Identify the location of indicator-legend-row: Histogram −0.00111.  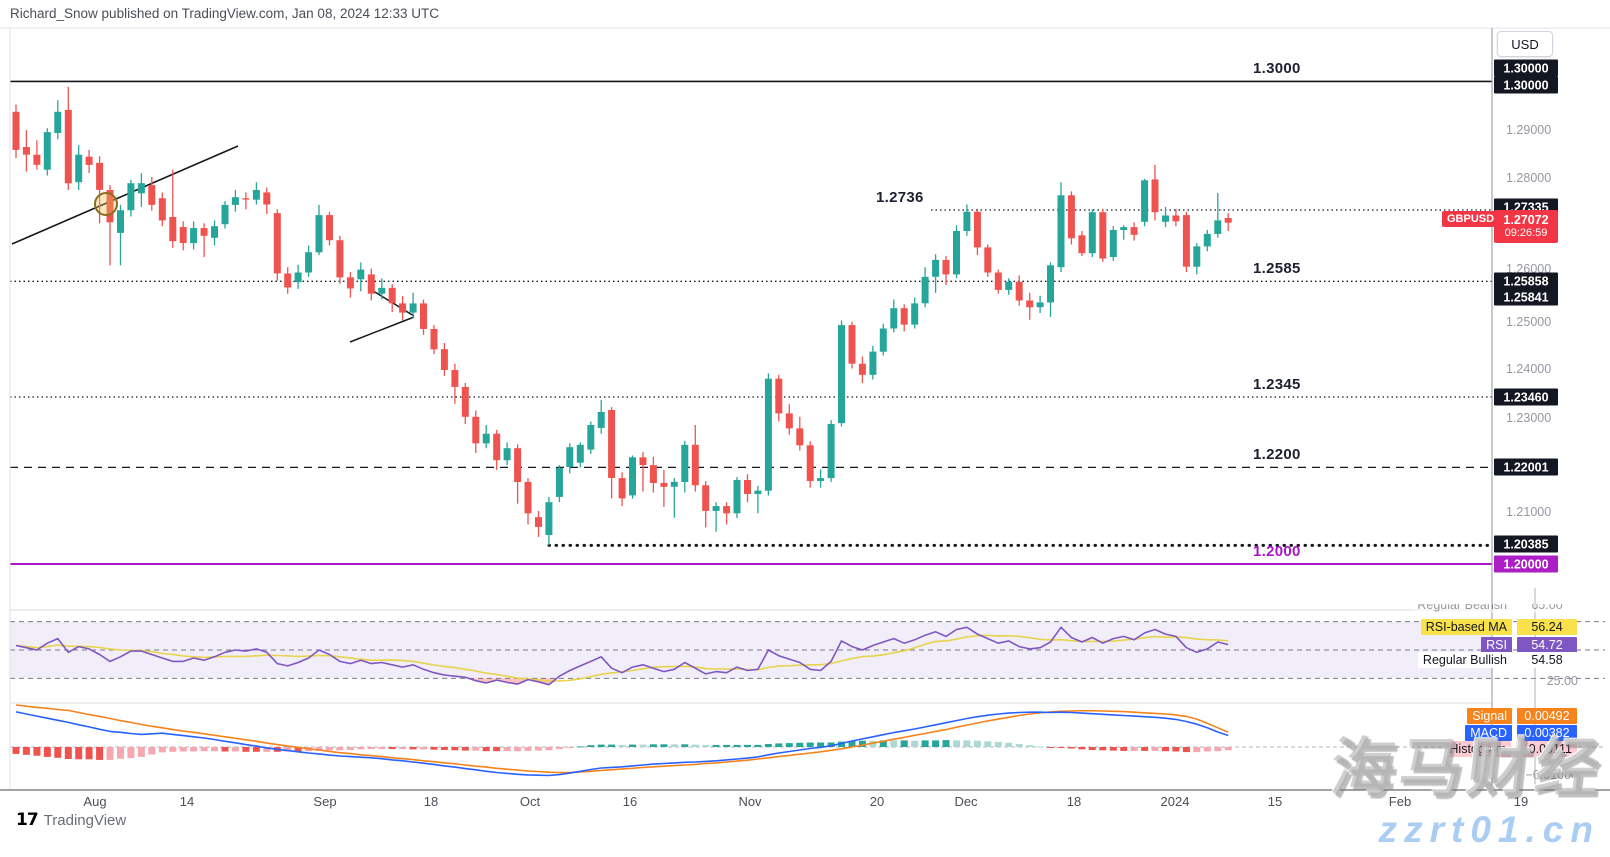
(1510, 749).